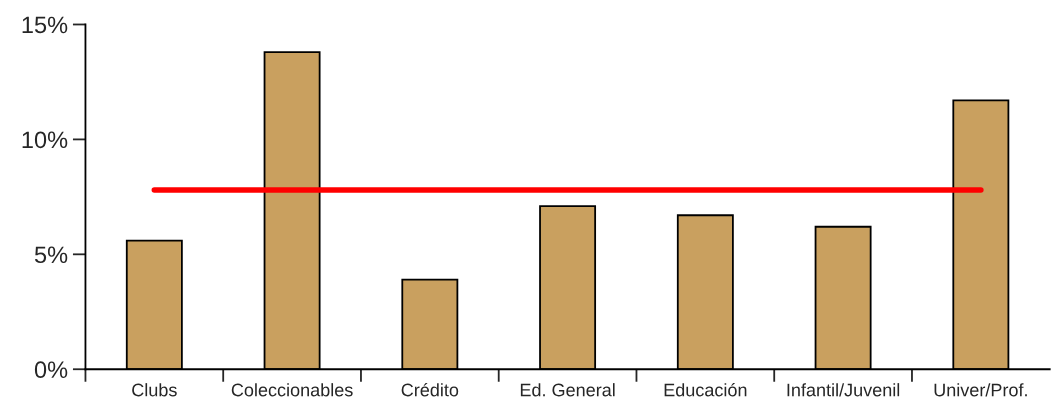  What do you see at coordinates (154, 390) in the screenshot?
I see `x-tick-label: Clubs` at bounding box center [154, 390].